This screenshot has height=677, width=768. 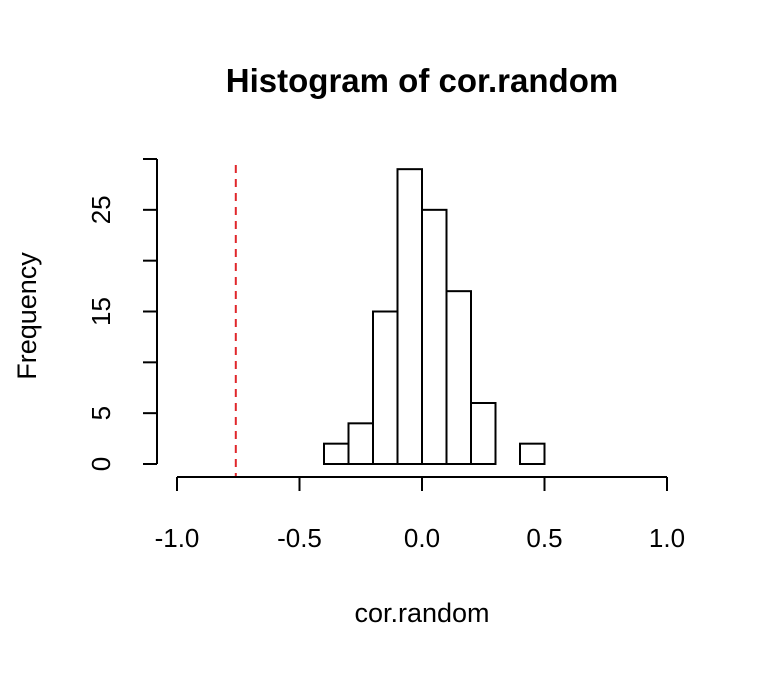 I want to click on y-tick-label: 0, so click(x=101, y=464).